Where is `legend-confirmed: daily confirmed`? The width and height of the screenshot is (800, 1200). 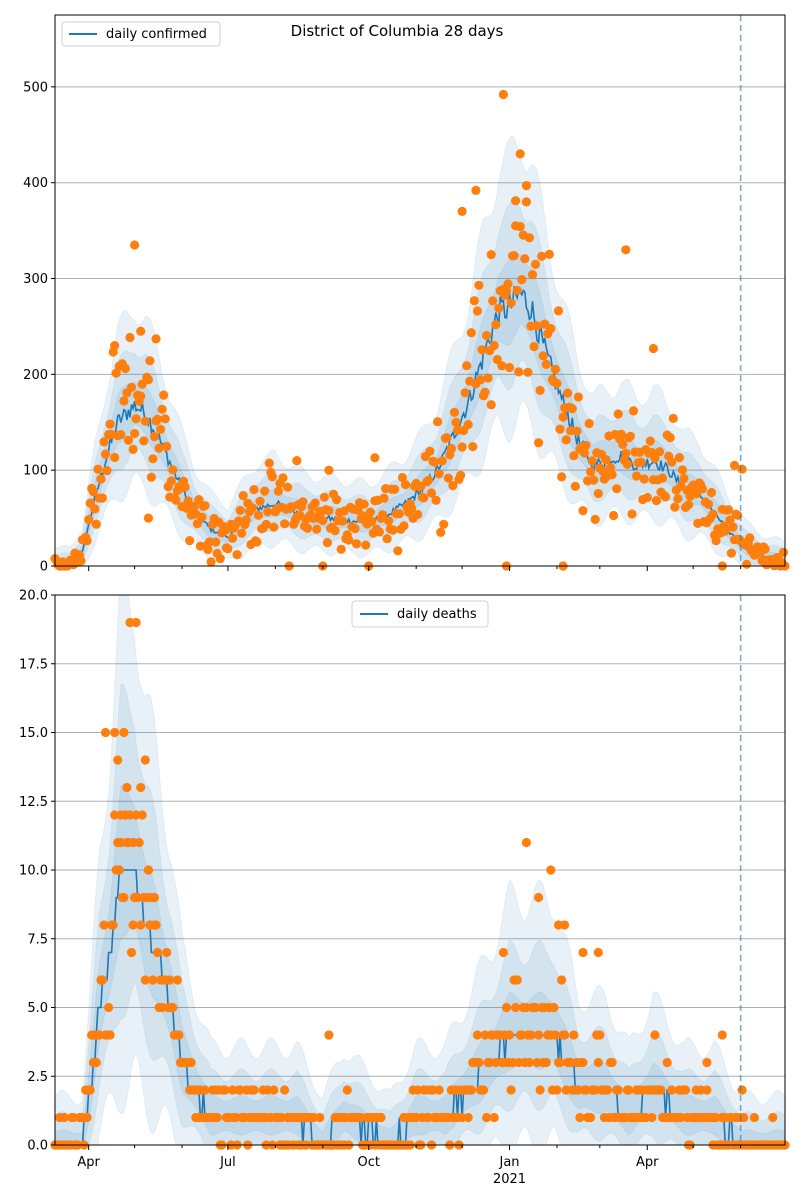 legend-confirmed: daily confirmed is located at coordinates (141, 34).